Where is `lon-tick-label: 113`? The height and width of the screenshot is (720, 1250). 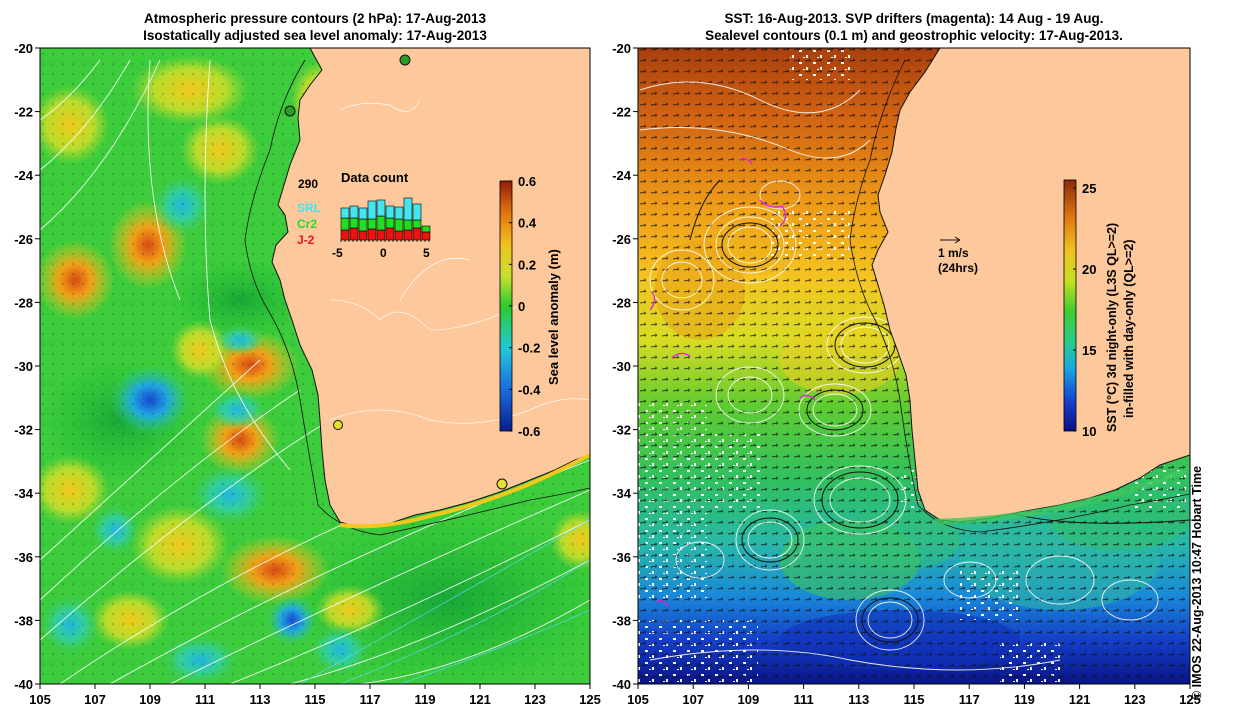
lon-tick-label: 113 is located at coordinates (260, 699).